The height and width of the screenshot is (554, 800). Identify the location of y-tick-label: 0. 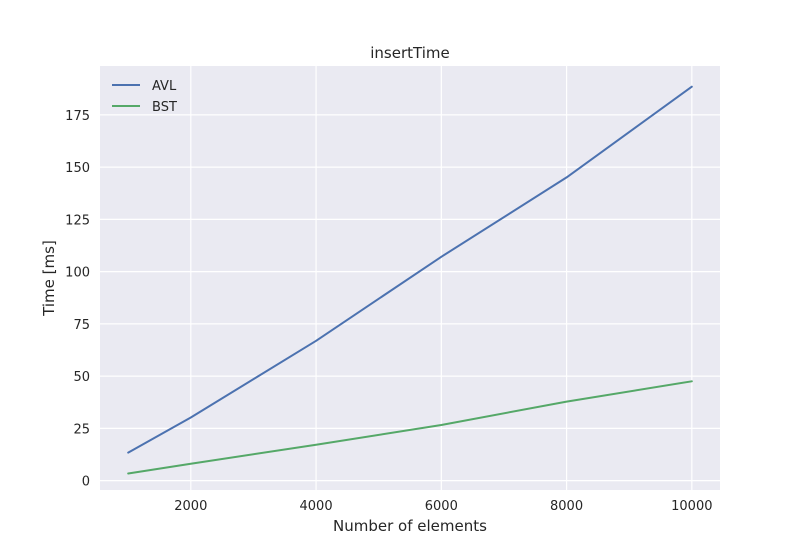
(86, 482).